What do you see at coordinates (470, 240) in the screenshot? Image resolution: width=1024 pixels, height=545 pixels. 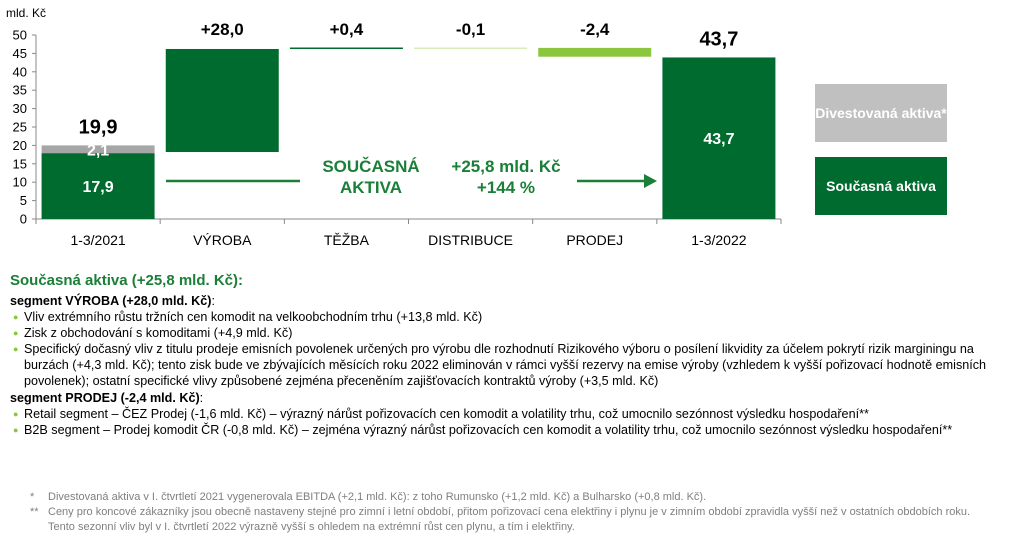 I see `x-tick-label: DISTRIBUCE` at bounding box center [470, 240].